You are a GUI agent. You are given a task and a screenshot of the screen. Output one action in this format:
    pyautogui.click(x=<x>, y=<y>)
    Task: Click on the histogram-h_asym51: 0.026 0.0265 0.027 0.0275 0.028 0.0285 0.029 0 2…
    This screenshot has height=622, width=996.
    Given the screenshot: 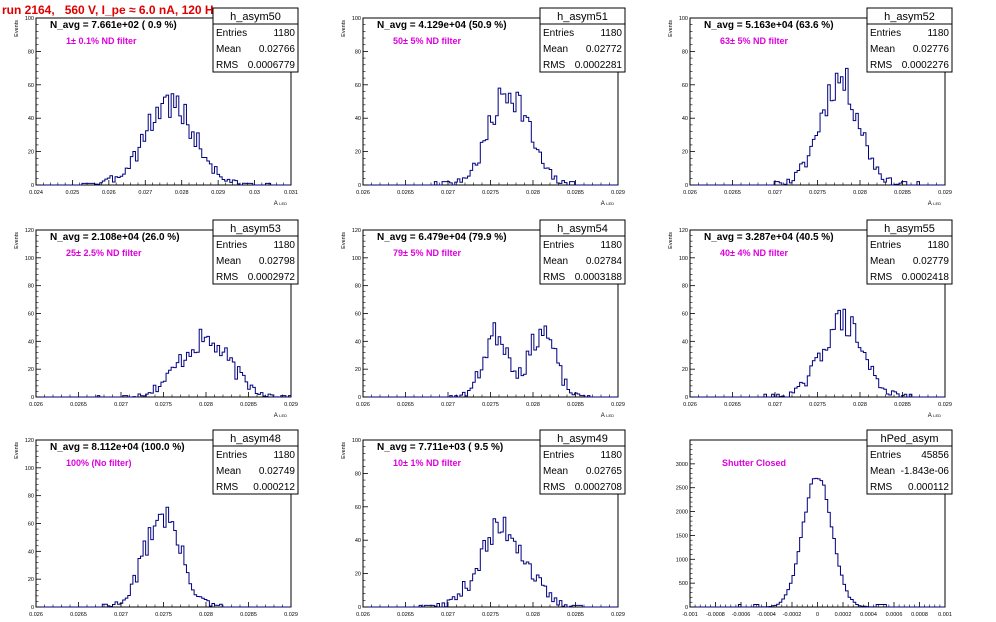 What is the action you would take?
    pyautogui.click(x=483, y=107)
    